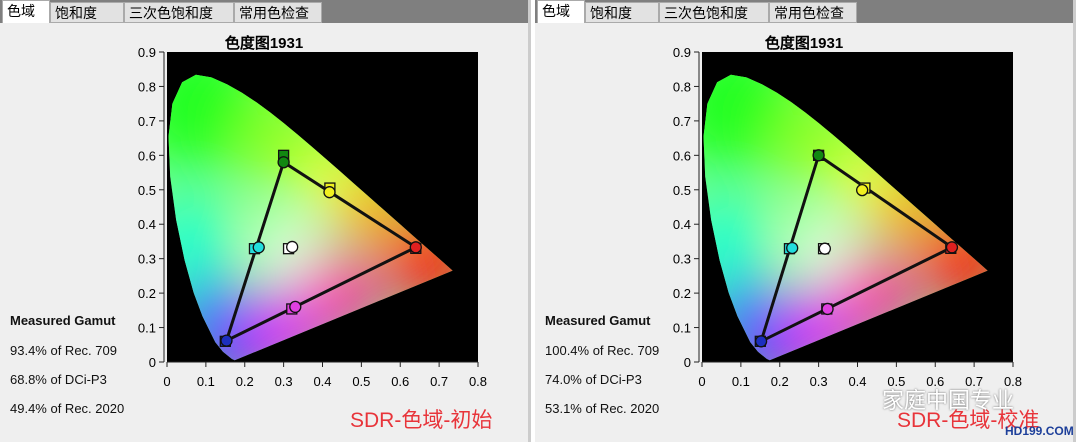  I want to click on gamut-line: 93.4% of Rec. 709, so click(63, 350).